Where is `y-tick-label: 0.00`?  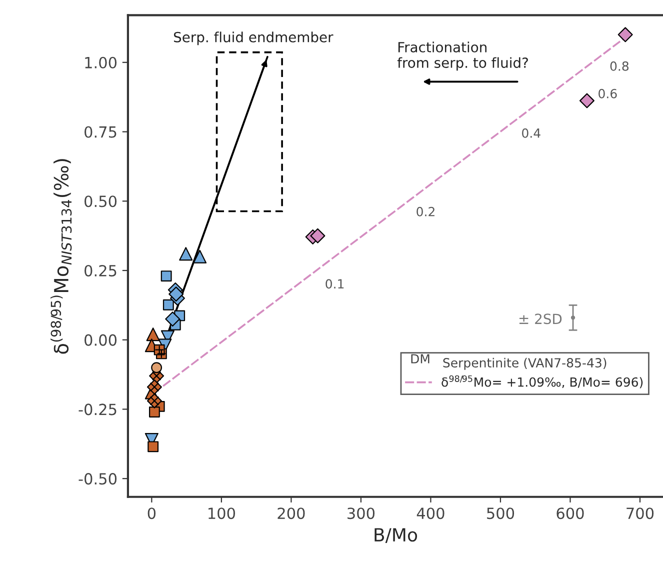
y-tick-label: 0.00 is located at coordinates (100, 340).